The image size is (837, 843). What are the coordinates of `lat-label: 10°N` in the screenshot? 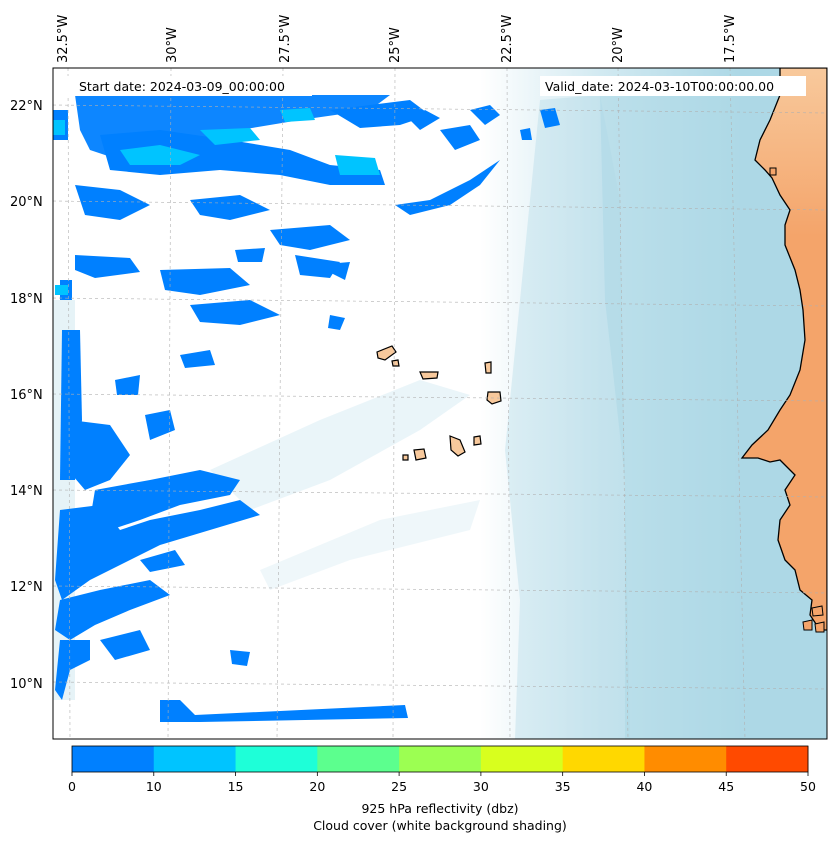 It's located at (26, 684).